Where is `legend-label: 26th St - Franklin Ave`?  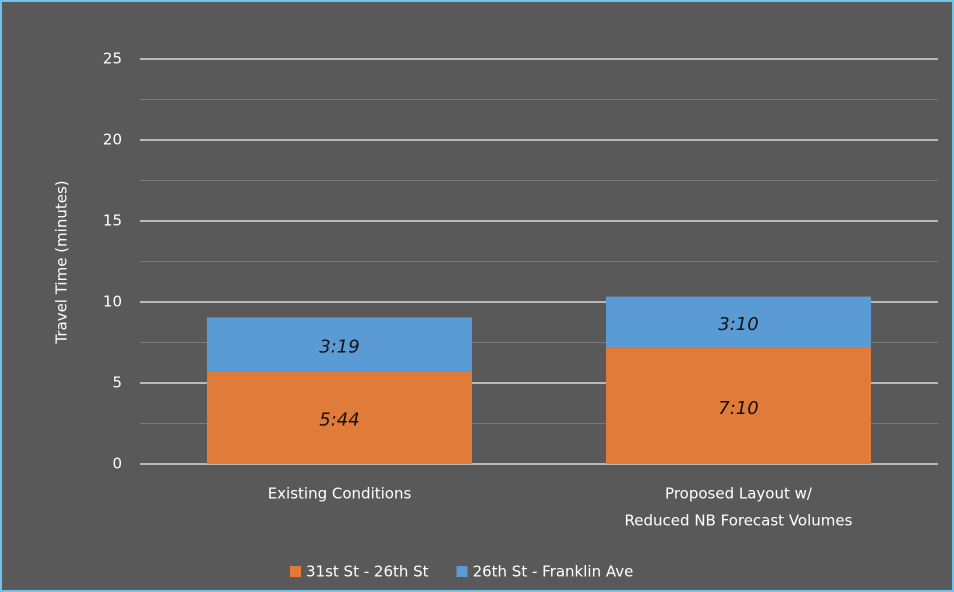
legend-label: 26th St - Franklin Ave is located at coordinates (553, 572).